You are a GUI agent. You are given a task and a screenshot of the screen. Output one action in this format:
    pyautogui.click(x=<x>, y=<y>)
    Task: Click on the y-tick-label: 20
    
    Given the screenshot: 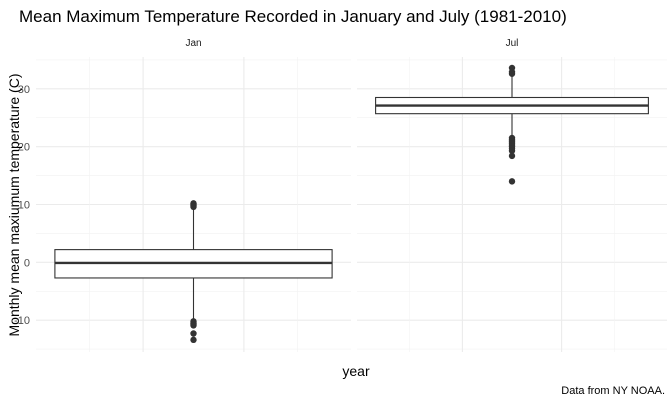 What is the action you would take?
    pyautogui.click(x=24, y=148)
    